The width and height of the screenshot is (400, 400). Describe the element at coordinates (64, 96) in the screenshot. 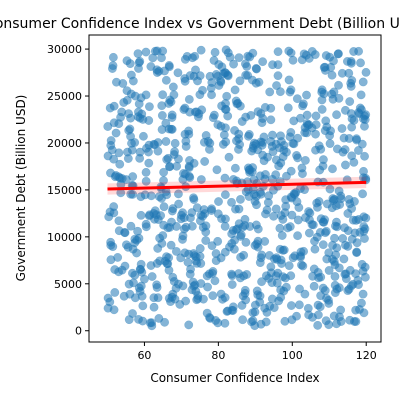

I see `y-tick-label: 25000` at that location.